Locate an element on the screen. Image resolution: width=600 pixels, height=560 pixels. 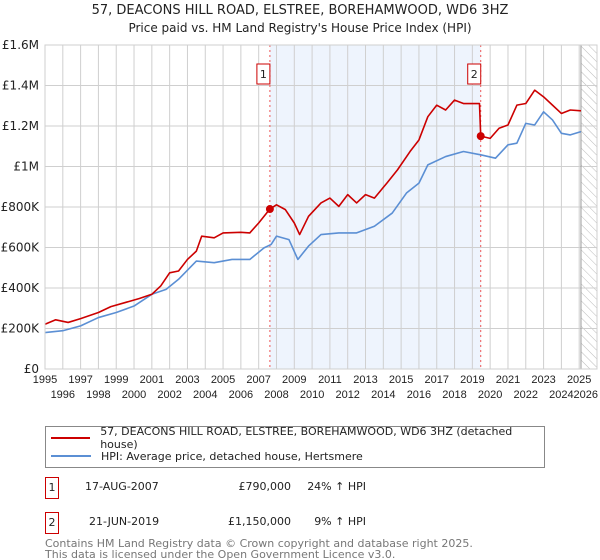
transaction-price: £790,000 is located at coordinates (265, 486).